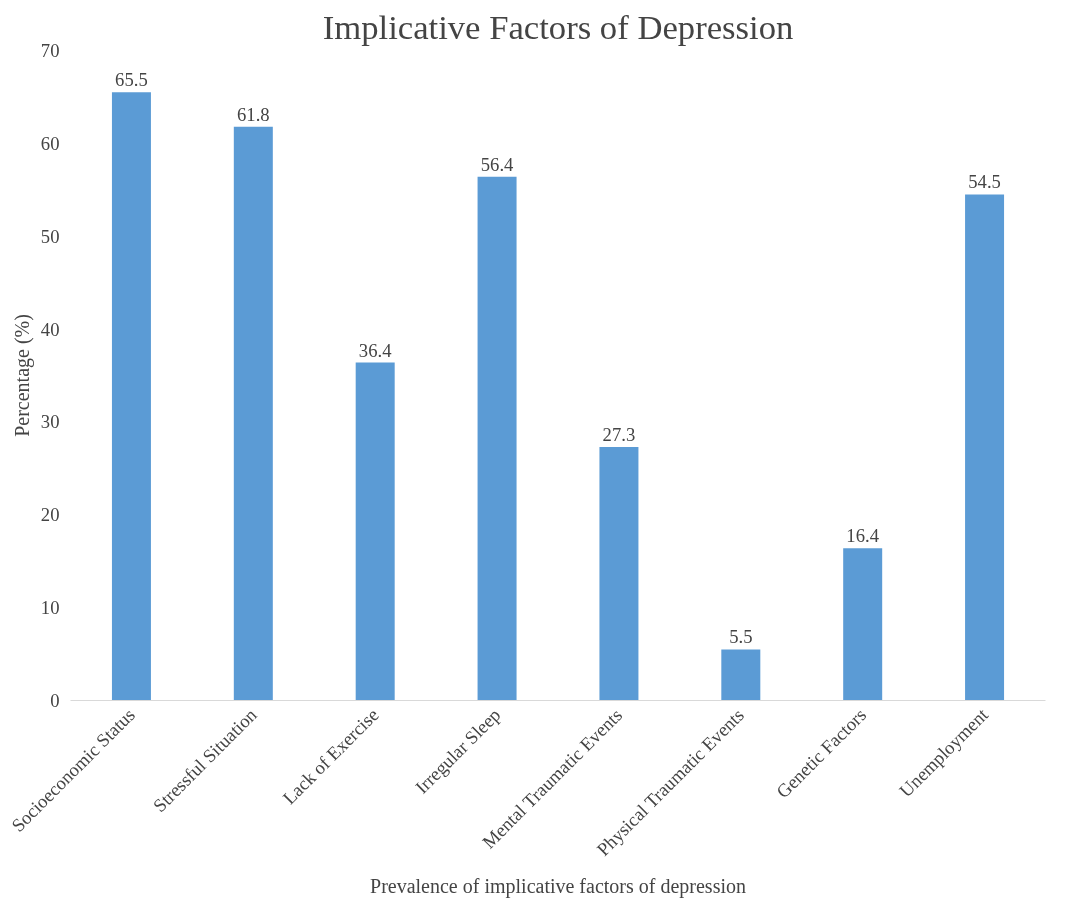  I want to click on data-label: 61.8, so click(253, 114).